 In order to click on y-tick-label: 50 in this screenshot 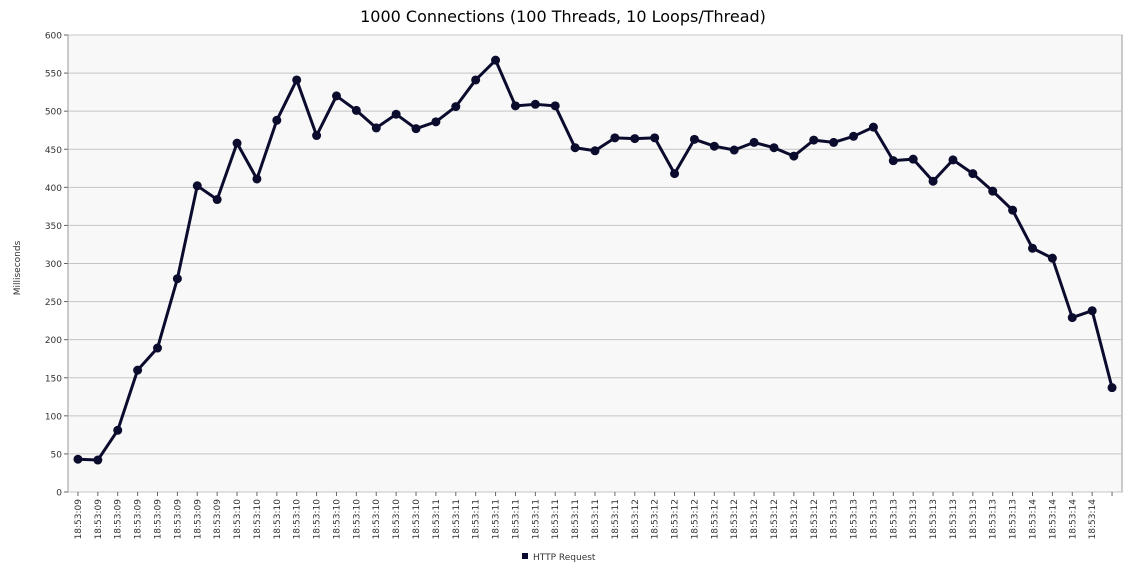, I will do `click(57, 455)`.